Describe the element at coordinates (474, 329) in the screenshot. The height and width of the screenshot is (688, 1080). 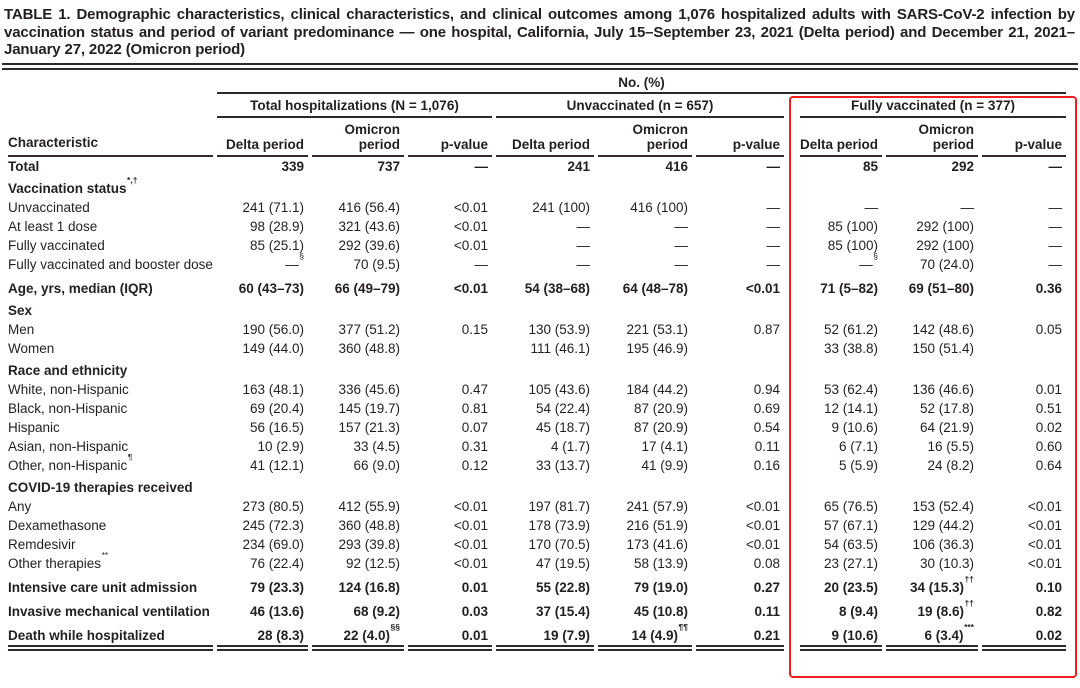
I see `cell: 0.15` at that location.